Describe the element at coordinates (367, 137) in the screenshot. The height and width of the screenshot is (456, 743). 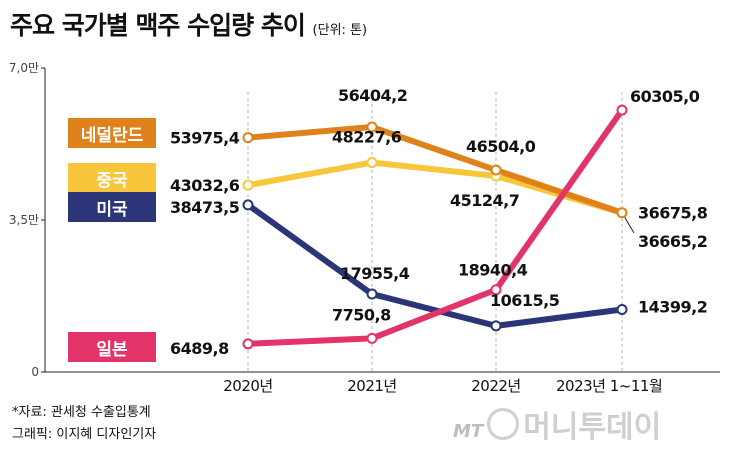
I see `data-label: 48227,6` at that location.